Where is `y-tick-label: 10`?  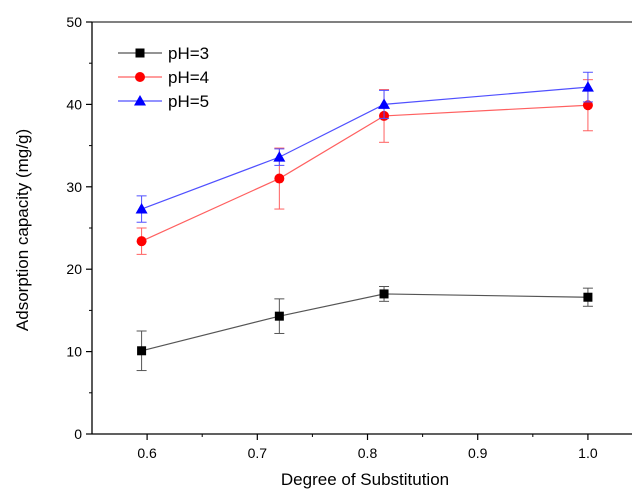
y-tick-label: 10 is located at coordinates (74, 352).